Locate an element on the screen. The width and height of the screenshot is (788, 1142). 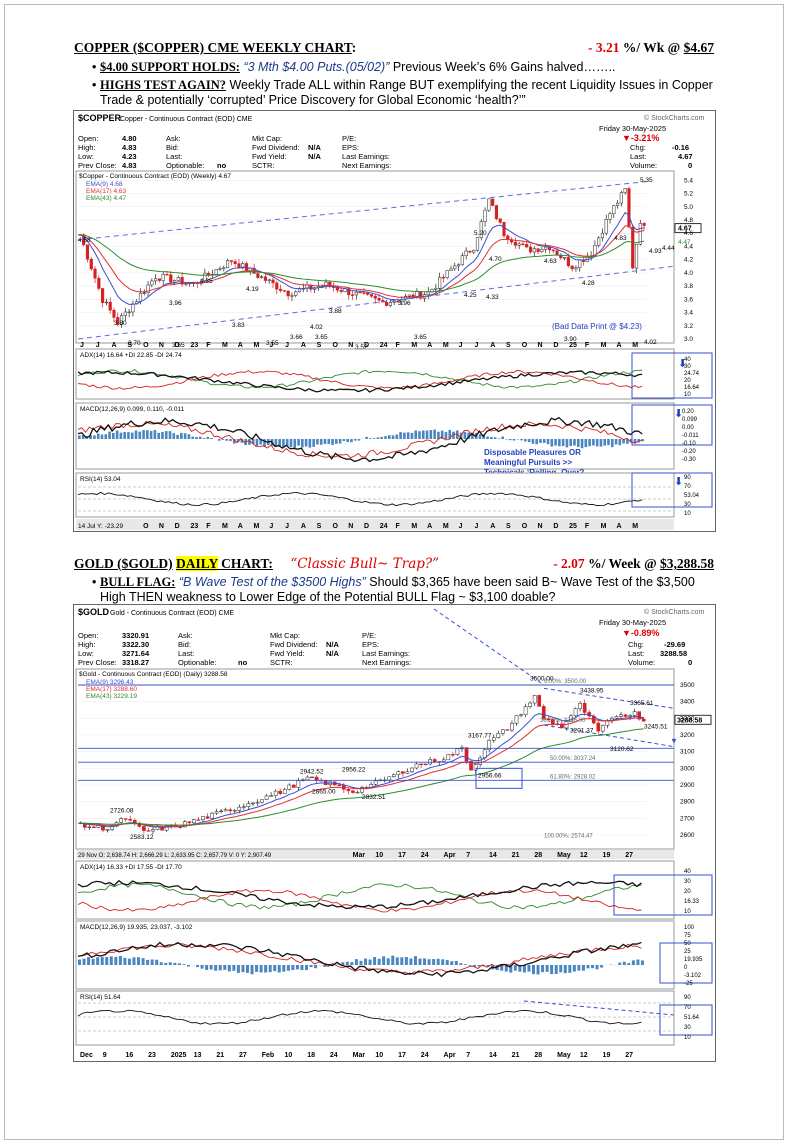
price-label: 4.70 is located at coordinates (495, 259).